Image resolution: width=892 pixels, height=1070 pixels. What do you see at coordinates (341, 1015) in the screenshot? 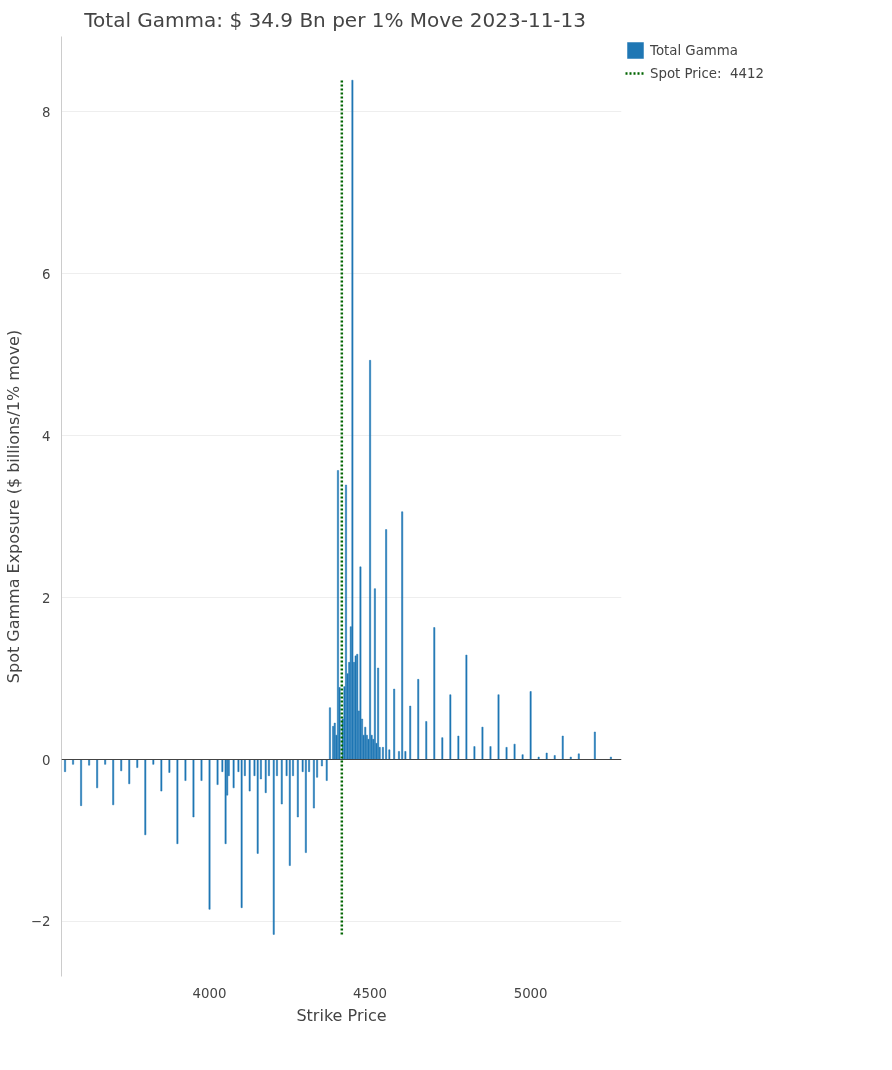
I see `x-axis-title: Strike Price` at bounding box center [341, 1015].